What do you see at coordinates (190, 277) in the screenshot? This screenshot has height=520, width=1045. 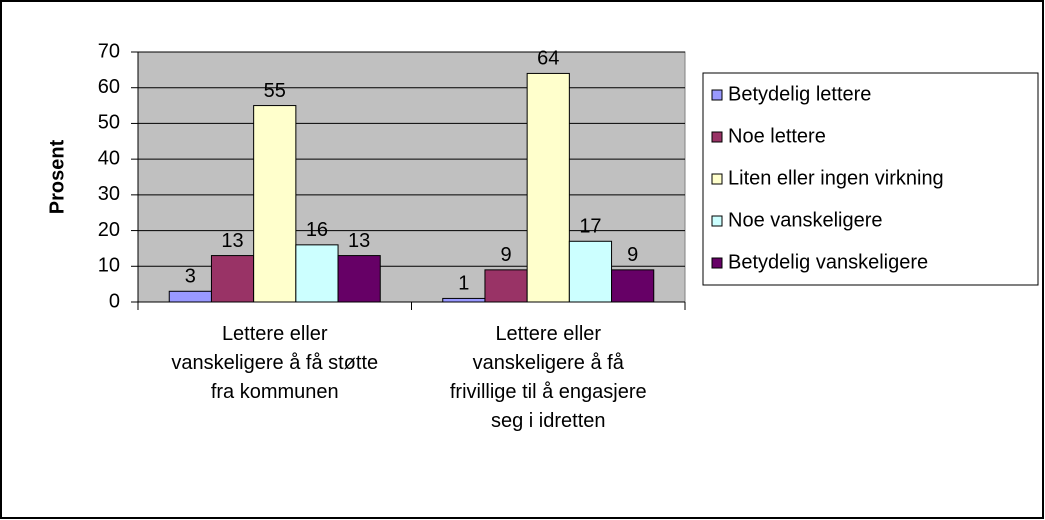 I see `data-label: 3` at bounding box center [190, 277].